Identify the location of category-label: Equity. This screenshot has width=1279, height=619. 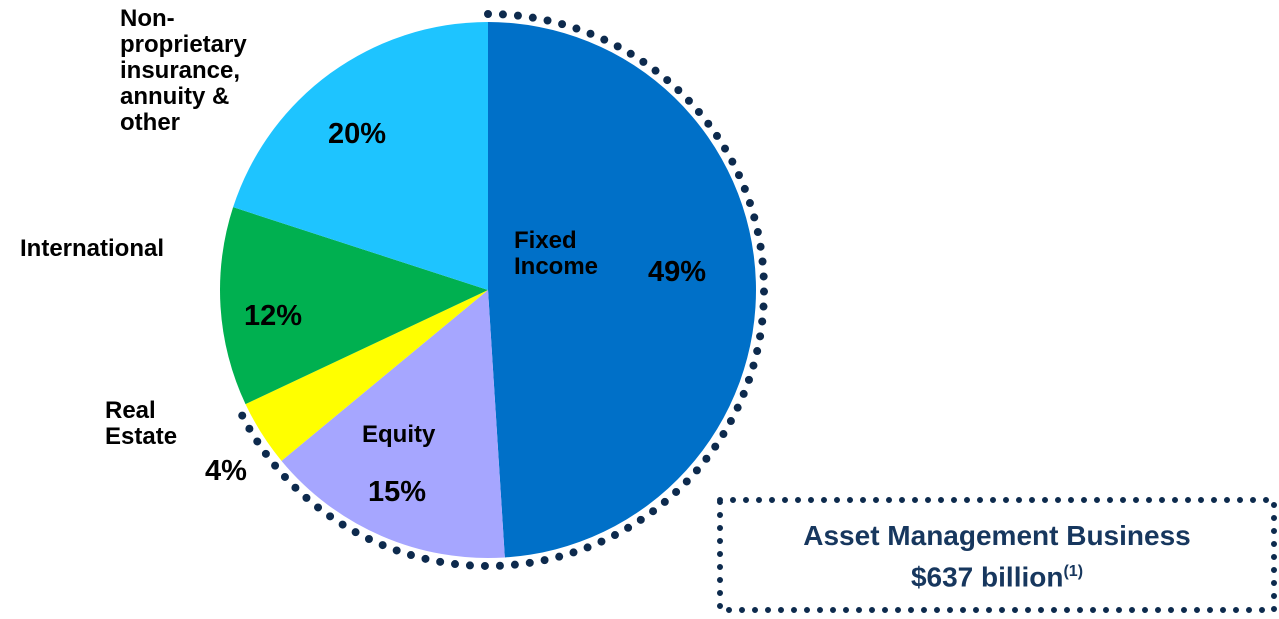
(399, 434).